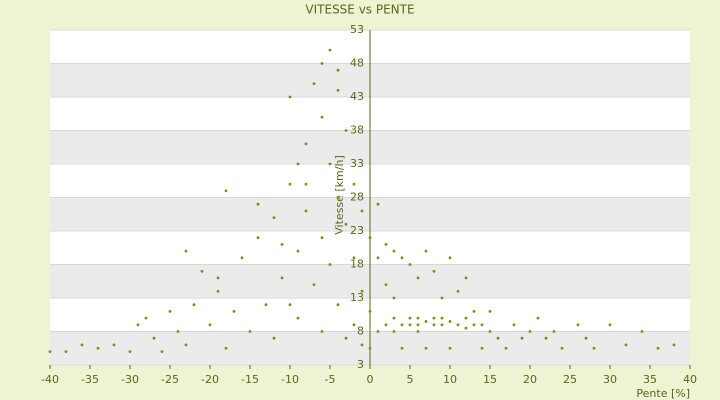 Image resolution: width=720 pixels, height=400 pixels. Describe the element at coordinates (290, 379) in the screenshot. I see `x-tick-label: -10` at that location.